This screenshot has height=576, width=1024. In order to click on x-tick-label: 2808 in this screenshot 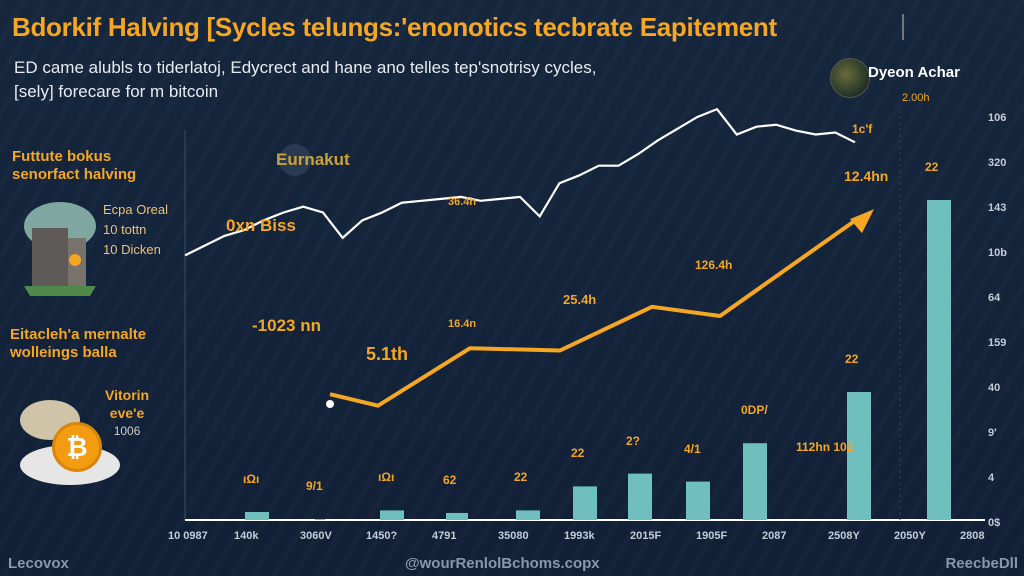, I will do `click(972, 536)`.